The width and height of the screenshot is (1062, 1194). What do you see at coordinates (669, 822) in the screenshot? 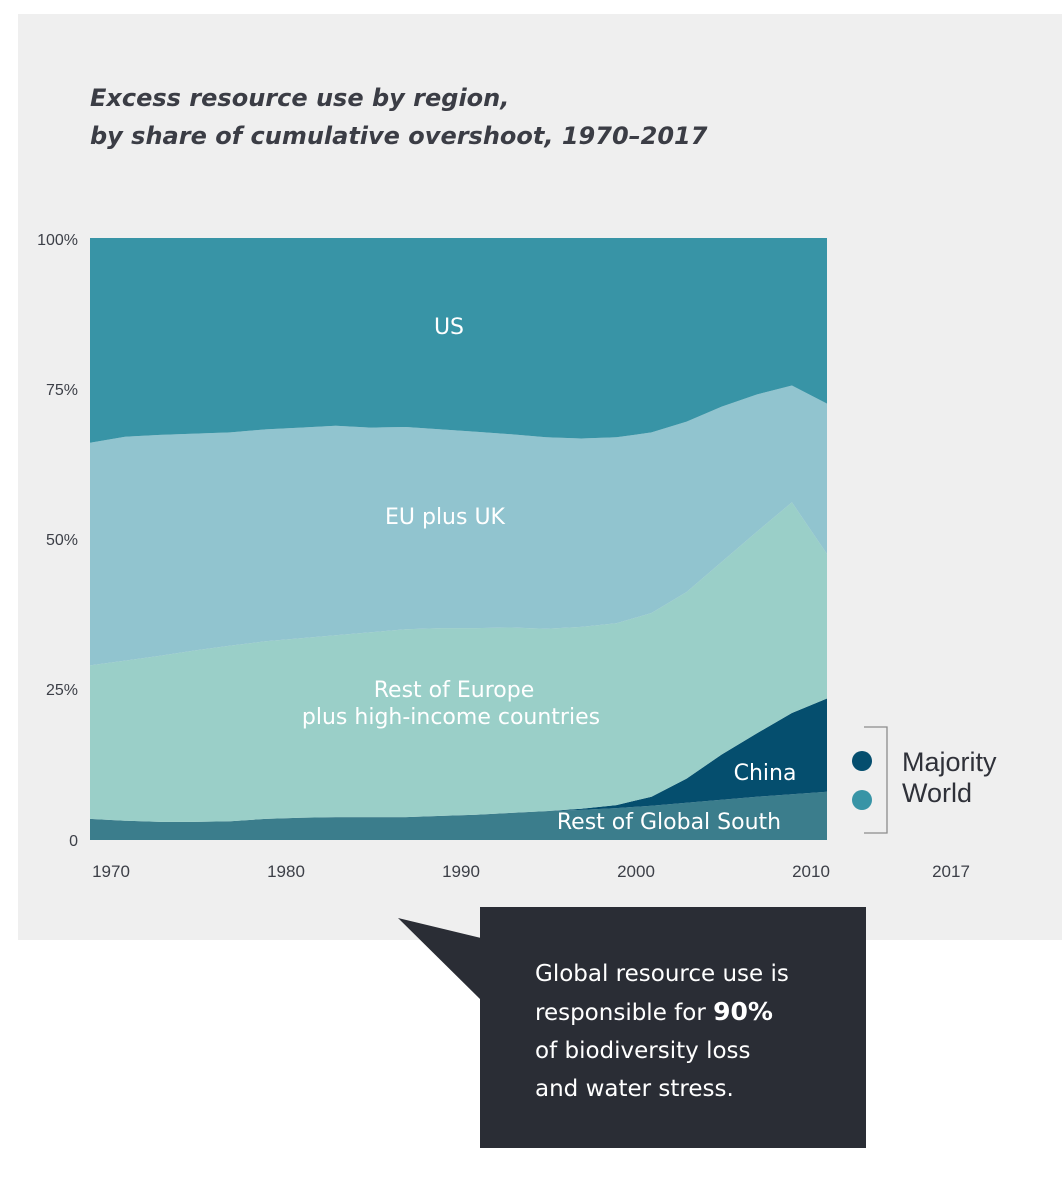
I see `area-label-rest-of-global-south: Rest of Global South` at bounding box center [669, 822].